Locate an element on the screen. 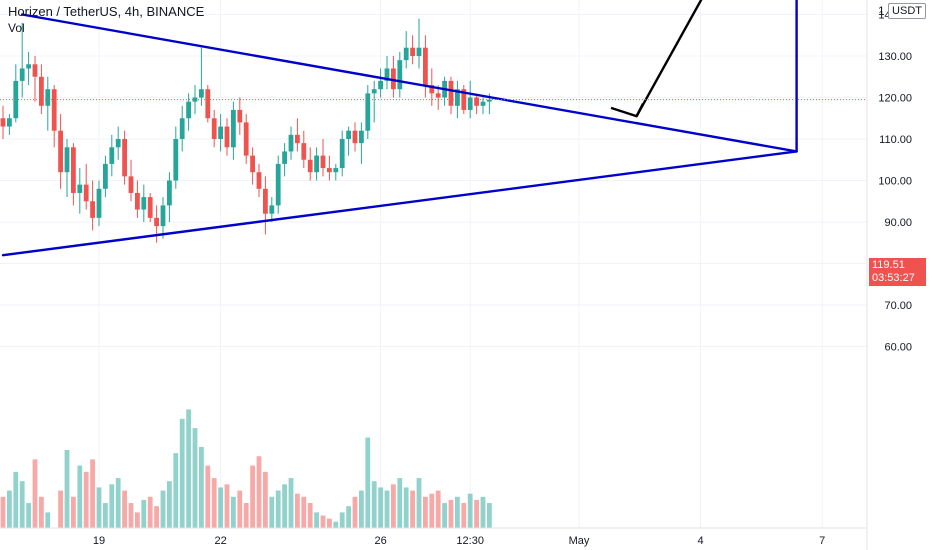  time-tick-label: 19 is located at coordinates (99, 541).